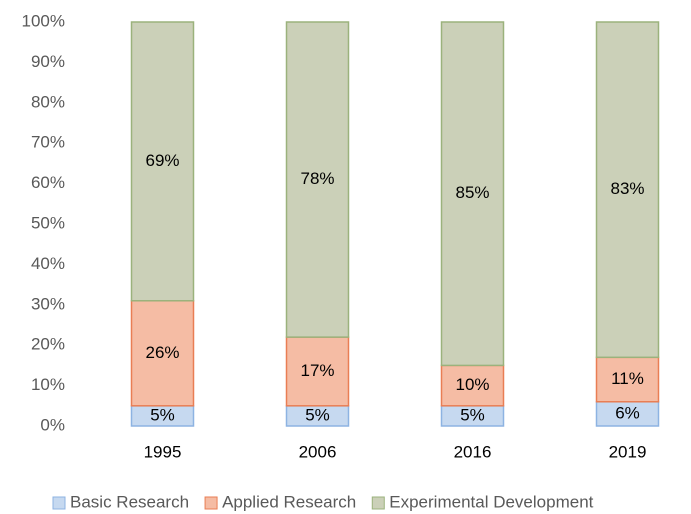 The height and width of the screenshot is (514, 691). Describe the element at coordinates (48, 182) in the screenshot. I see `y-tick-label: 60%` at that location.